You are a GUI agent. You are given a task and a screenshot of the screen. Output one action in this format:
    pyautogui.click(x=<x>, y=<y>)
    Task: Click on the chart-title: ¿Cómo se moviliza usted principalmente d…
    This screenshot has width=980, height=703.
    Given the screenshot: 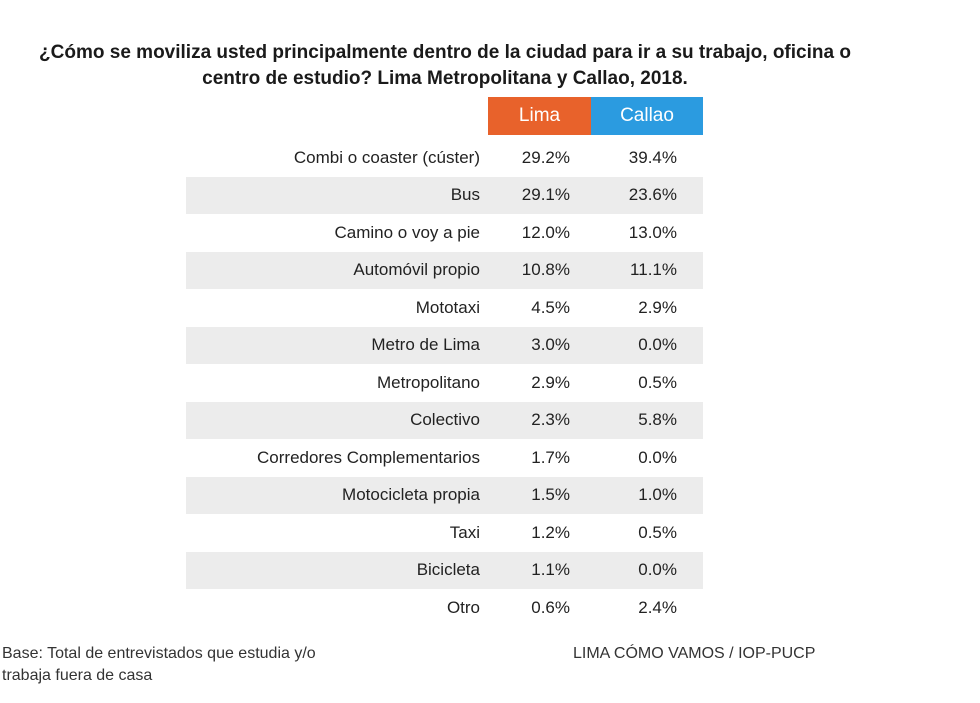 What is the action you would take?
    pyautogui.click(x=445, y=66)
    